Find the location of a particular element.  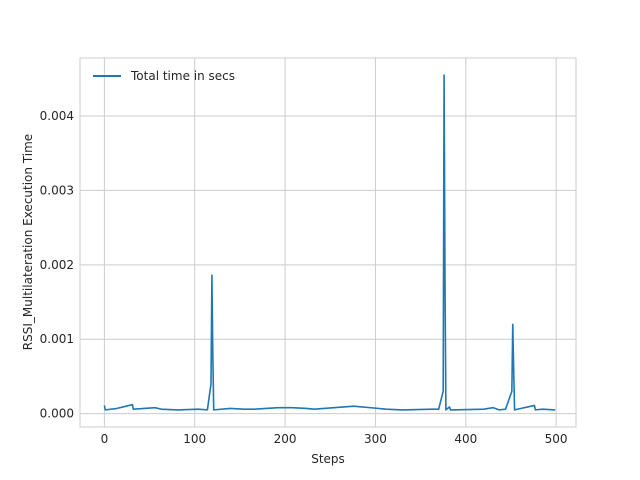

x-tick-label: 200 is located at coordinates (285, 439).